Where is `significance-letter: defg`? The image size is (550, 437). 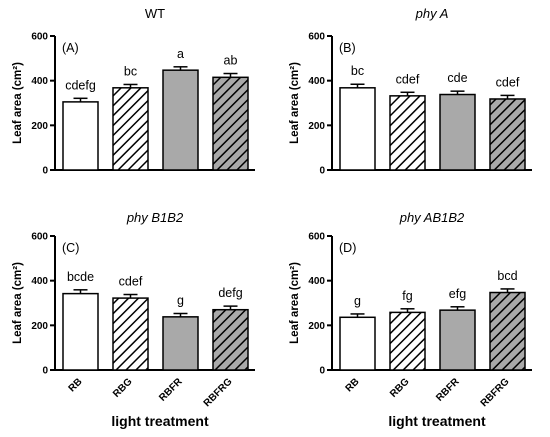 significance-letter: defg is located at coordinates (230, 293).